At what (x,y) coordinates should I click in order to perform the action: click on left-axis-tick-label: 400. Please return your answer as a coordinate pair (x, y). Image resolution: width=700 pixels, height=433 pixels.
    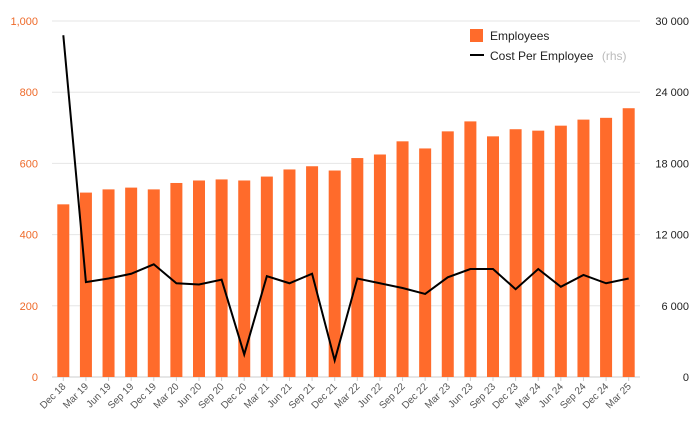
    Looking at the image, I should click on (29, 236).